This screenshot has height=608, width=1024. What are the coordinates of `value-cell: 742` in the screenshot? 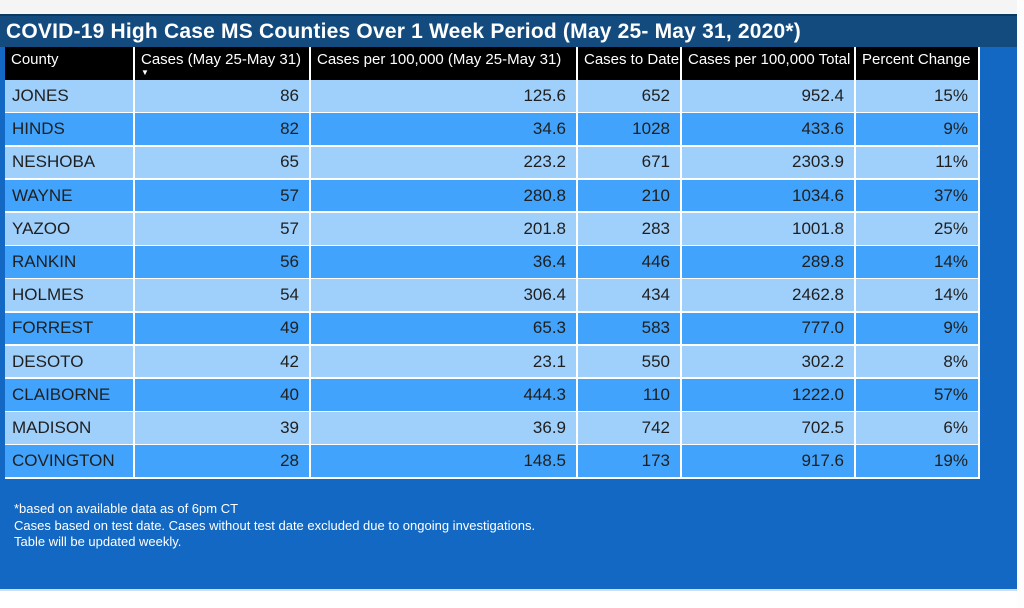 It's located at (629, 428).